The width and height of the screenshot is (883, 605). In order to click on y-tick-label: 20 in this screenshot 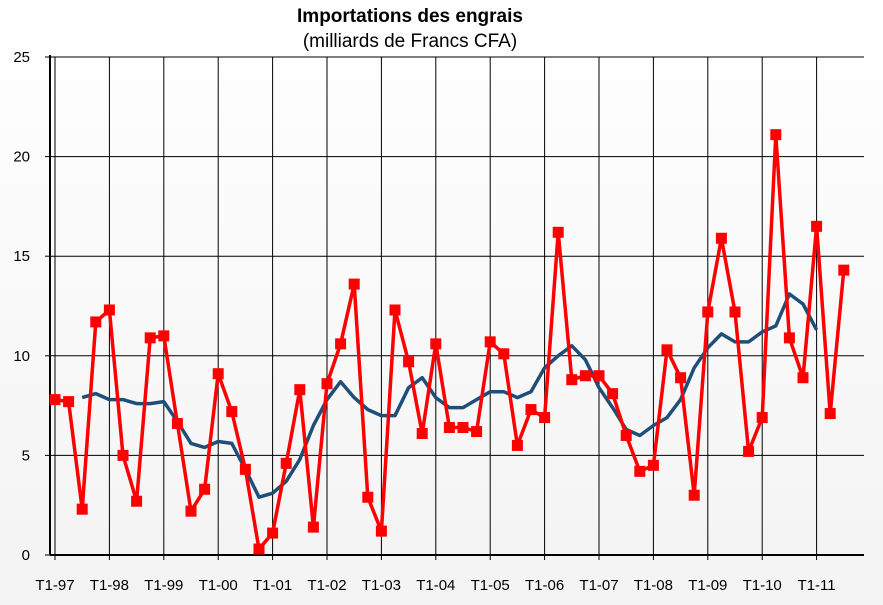, I will do `click(21, 157)`.